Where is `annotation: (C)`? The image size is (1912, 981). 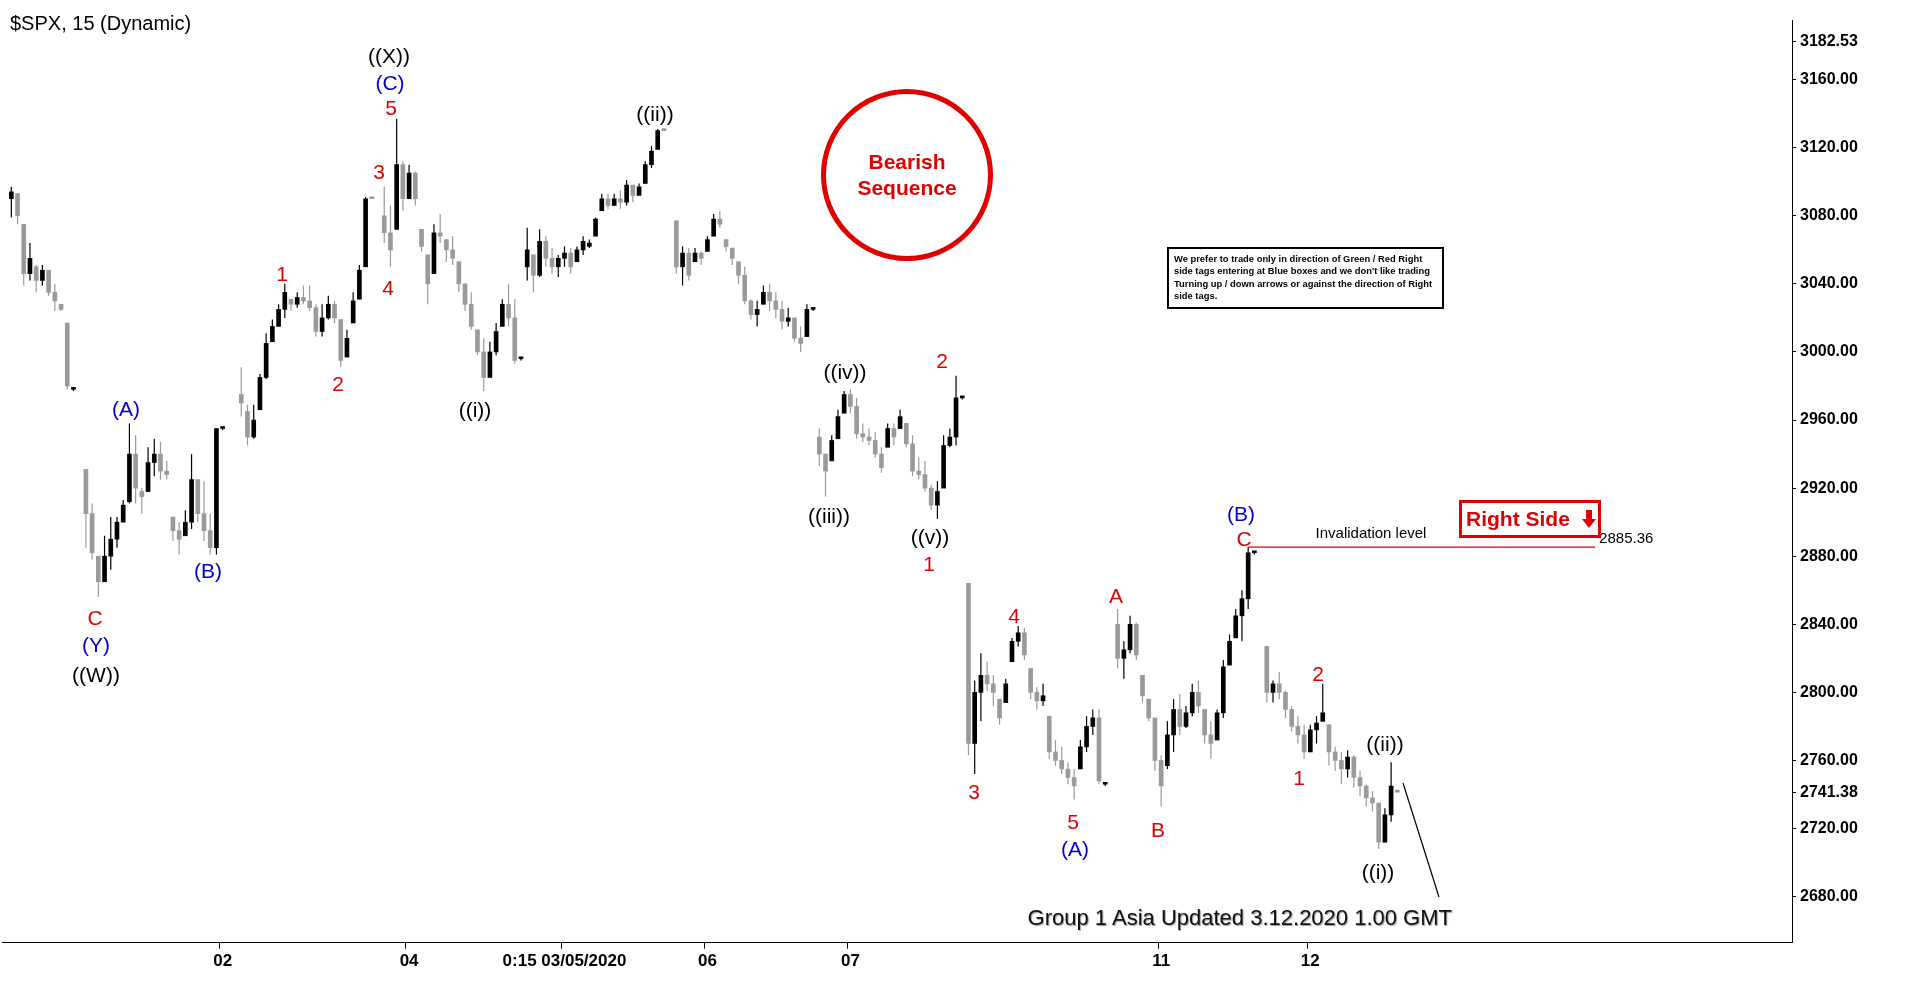
annotation: (C) is located at coordinates (390, 82).